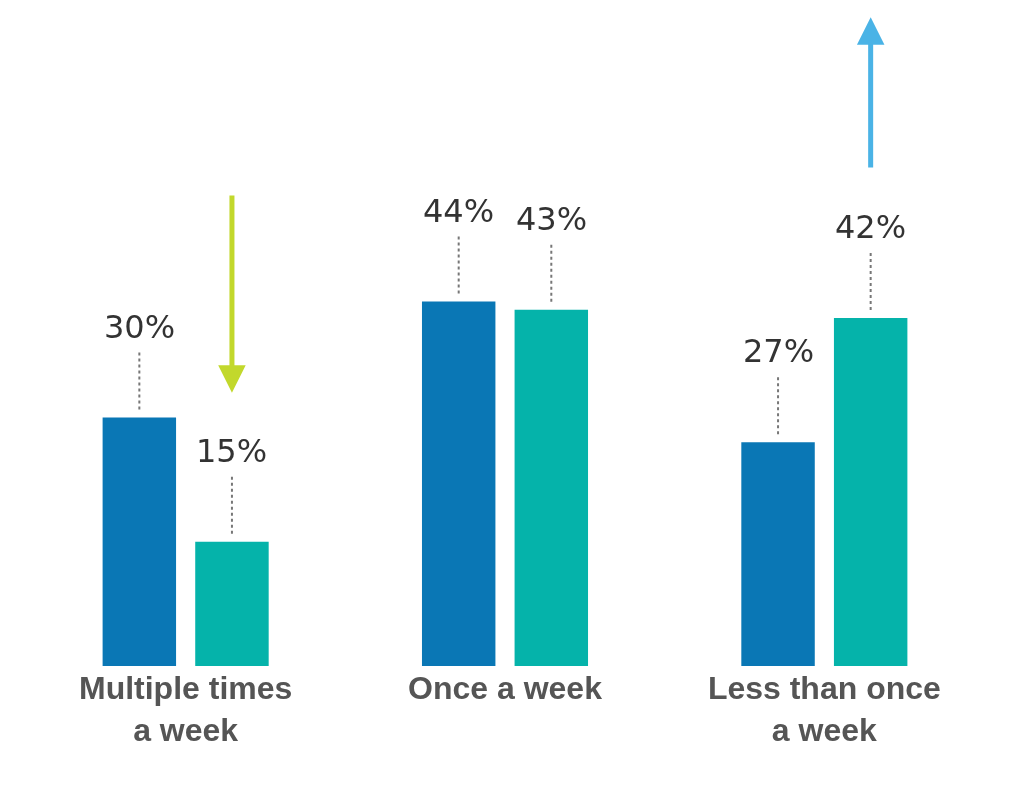 Image resolution: width=1010 pixels, height=796 pixels. Describe the element at coordinates (232, 451) in the screenshot. I see `data-label: 15%` at that location.